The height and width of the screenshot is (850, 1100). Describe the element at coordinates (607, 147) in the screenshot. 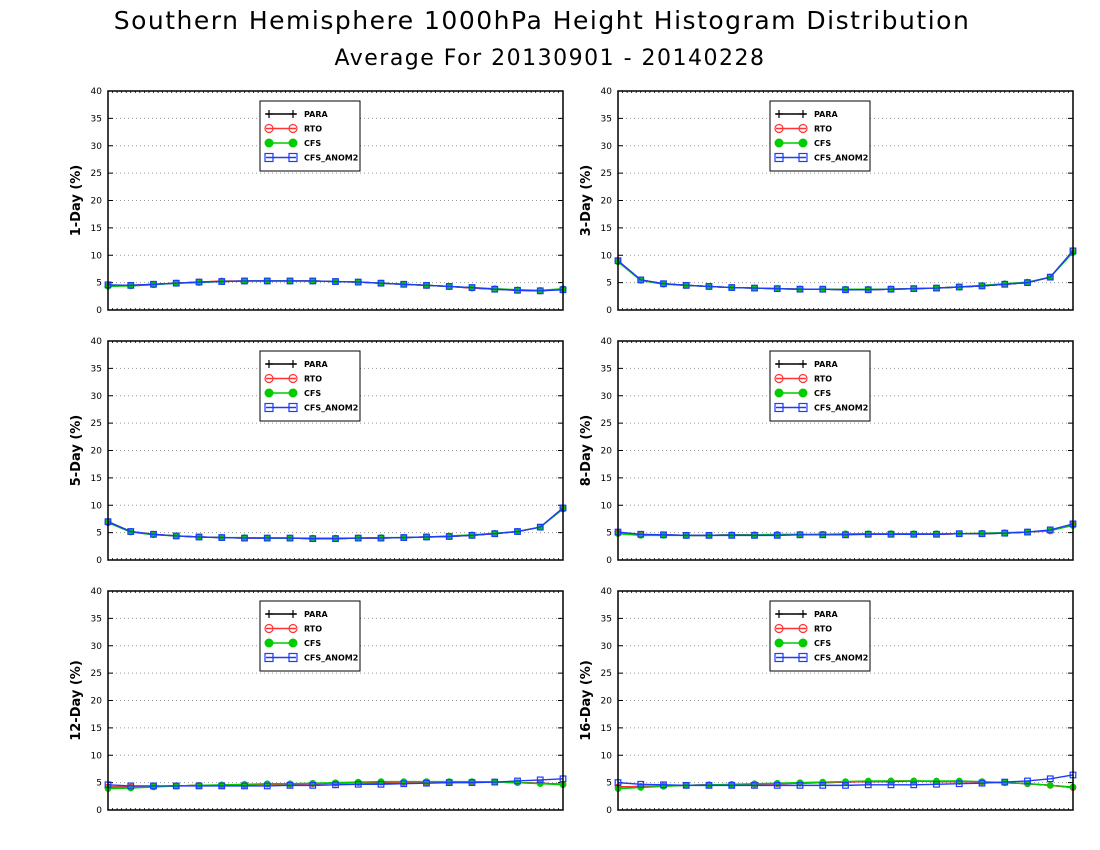

I see `y-tick-label: 30` at that location.